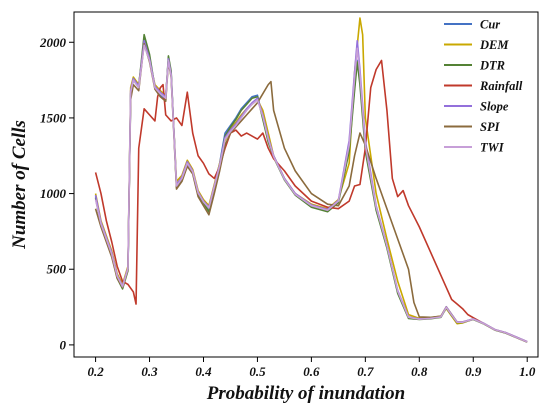  What do you see at coordinates (63, 344) in the screenshot?
I see `y-tick-label: 0` at bounding box center [63, 344].